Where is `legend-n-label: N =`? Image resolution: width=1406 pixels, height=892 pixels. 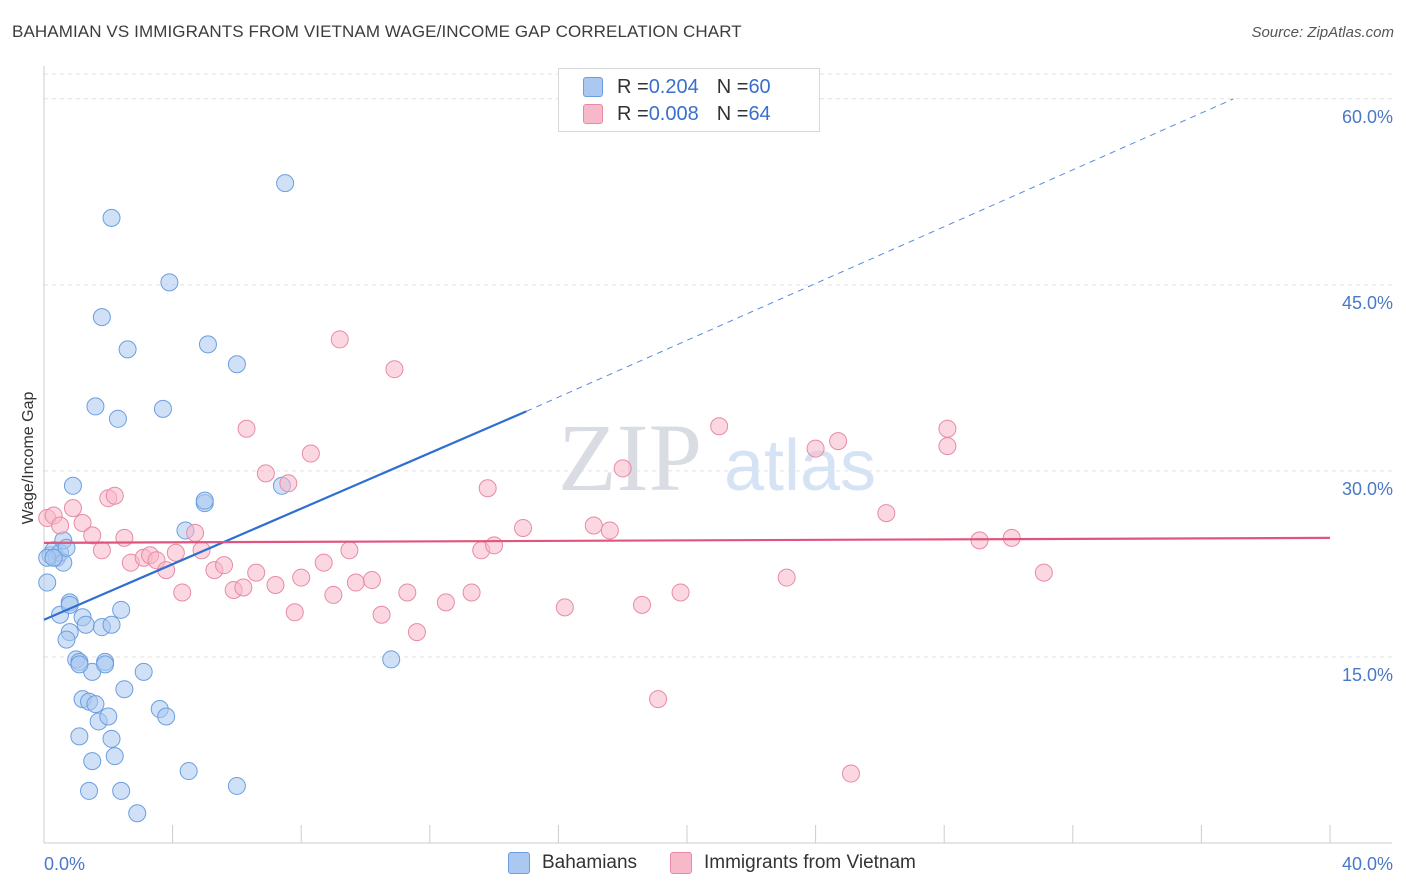
legend-n-label: N = is located at coordinates (732, 113).